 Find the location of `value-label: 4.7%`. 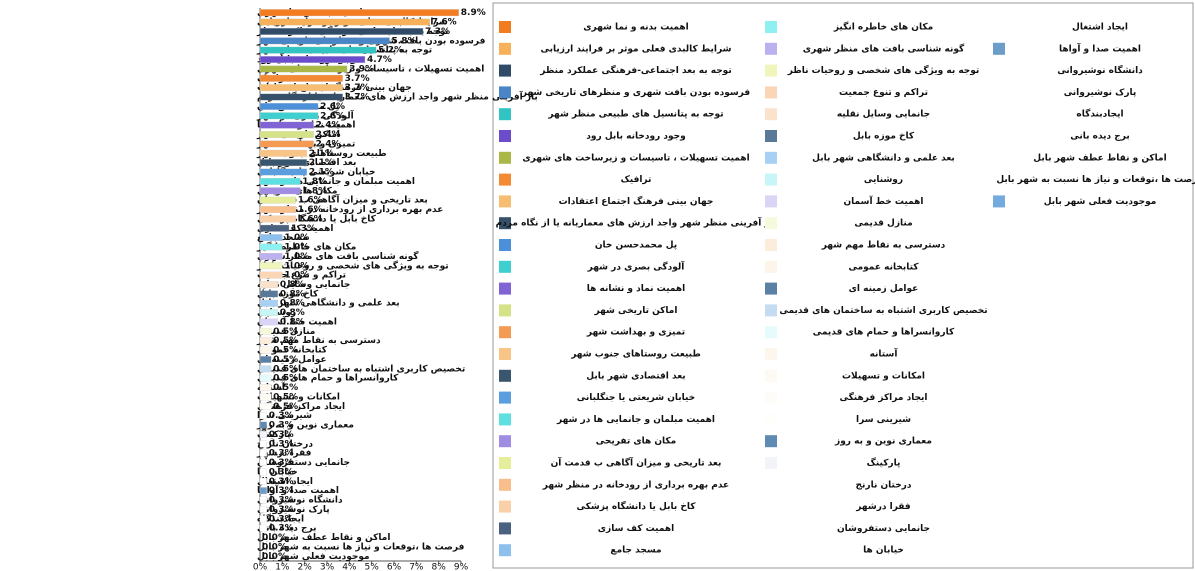

value-label: 4.7% is located at coordinates (379, 60).